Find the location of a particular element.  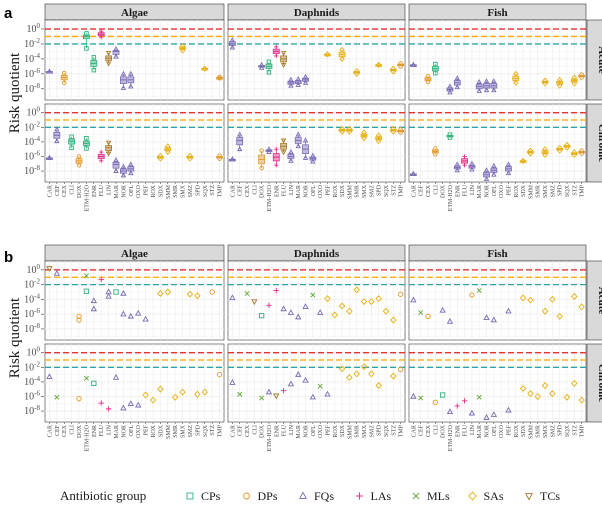

x-tick-label: NOR is located at coordinates (124, 191).